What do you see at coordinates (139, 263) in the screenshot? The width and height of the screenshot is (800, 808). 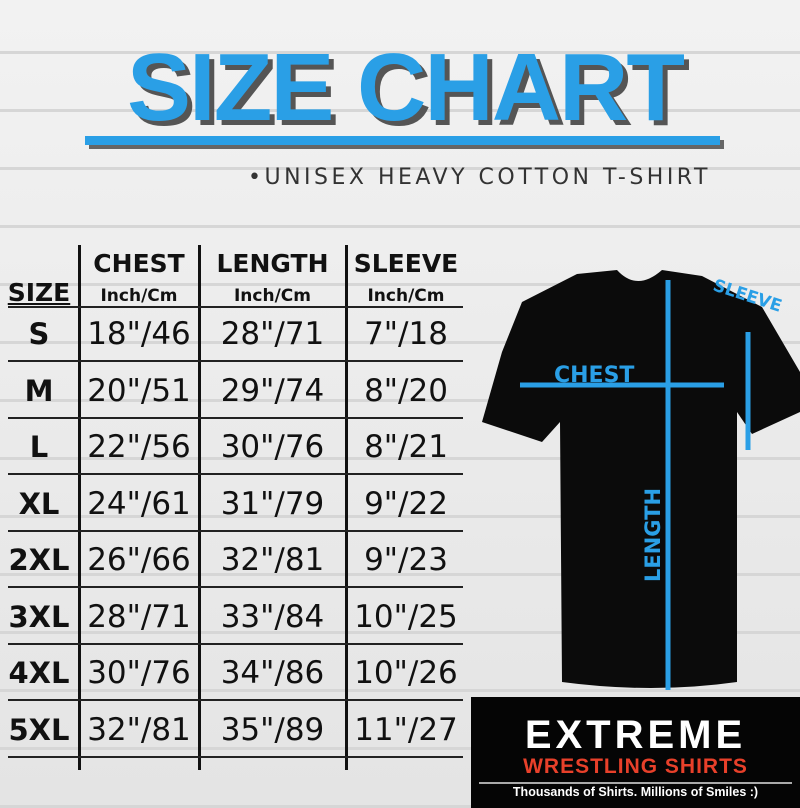 I see `header-chest: CHEST` at bounding box center [139, 263].